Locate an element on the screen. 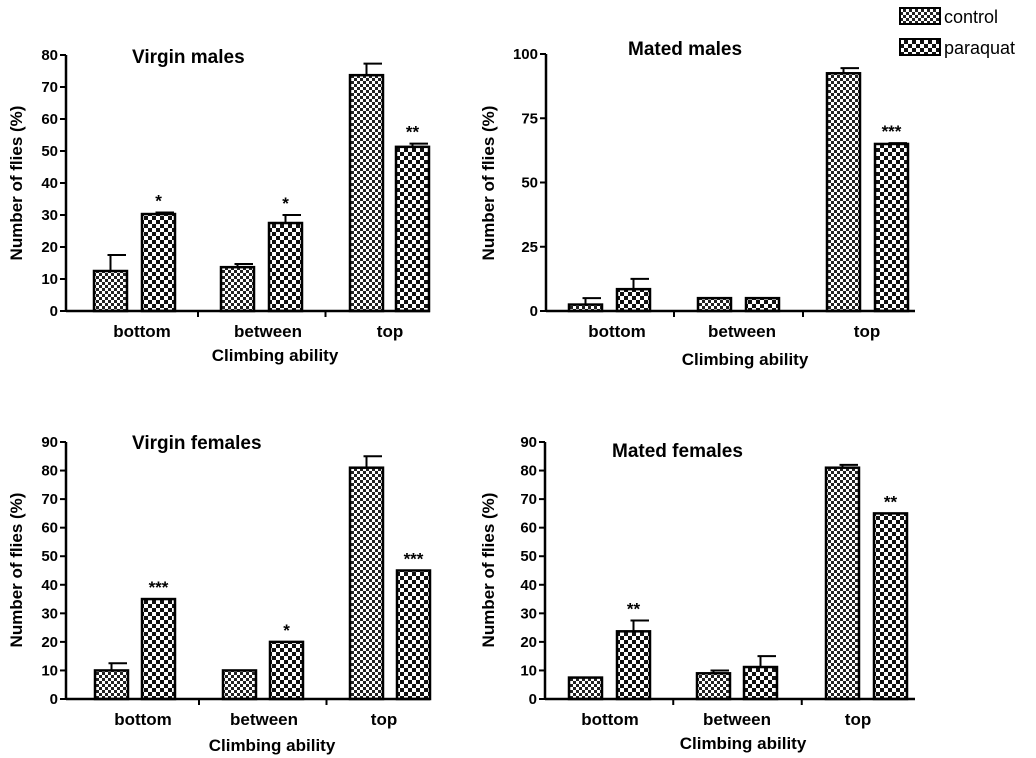 Image resolution: width=1036 pixels, height=758 pixels. chart-title: Virgin males is located at coordinates (188, 57).